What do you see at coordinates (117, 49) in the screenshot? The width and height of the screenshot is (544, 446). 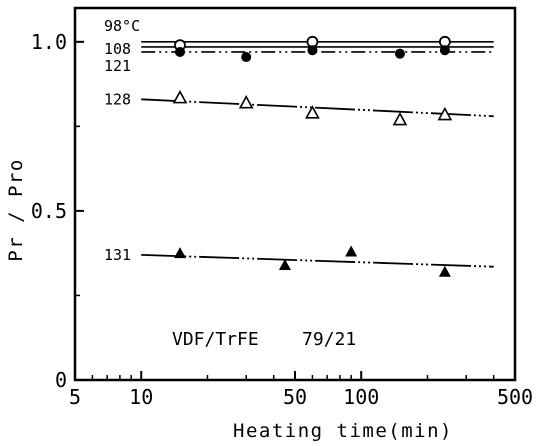 I see `series-label: 108` at bounding box center [117, 49].